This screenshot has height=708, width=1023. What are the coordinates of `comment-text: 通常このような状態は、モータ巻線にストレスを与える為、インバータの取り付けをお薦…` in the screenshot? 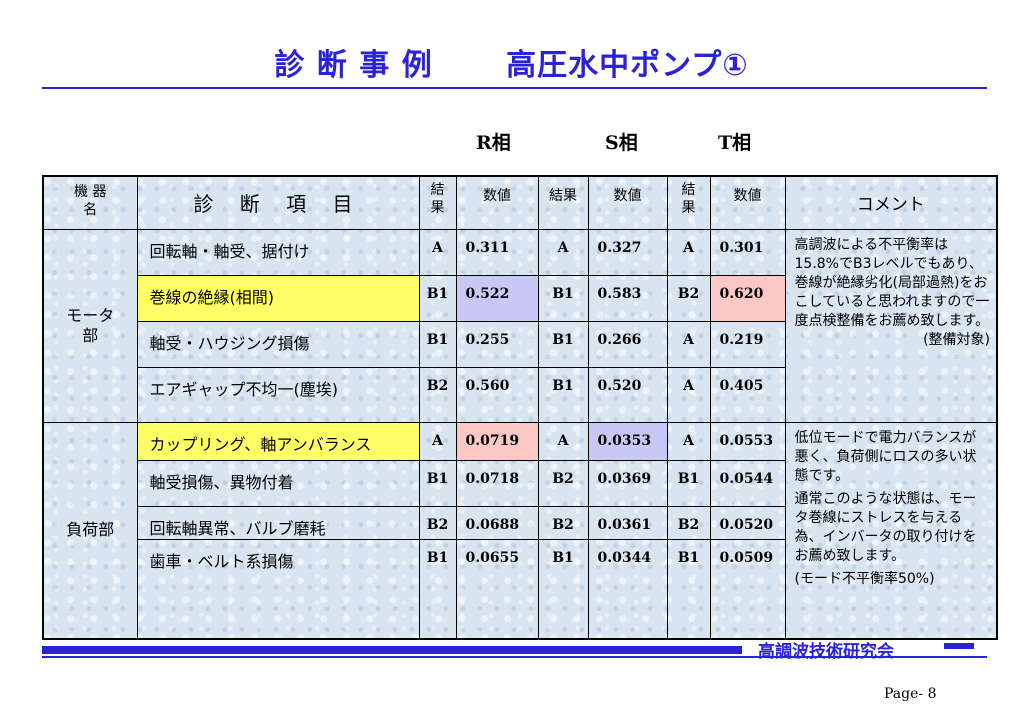 It's located at (885, 527).